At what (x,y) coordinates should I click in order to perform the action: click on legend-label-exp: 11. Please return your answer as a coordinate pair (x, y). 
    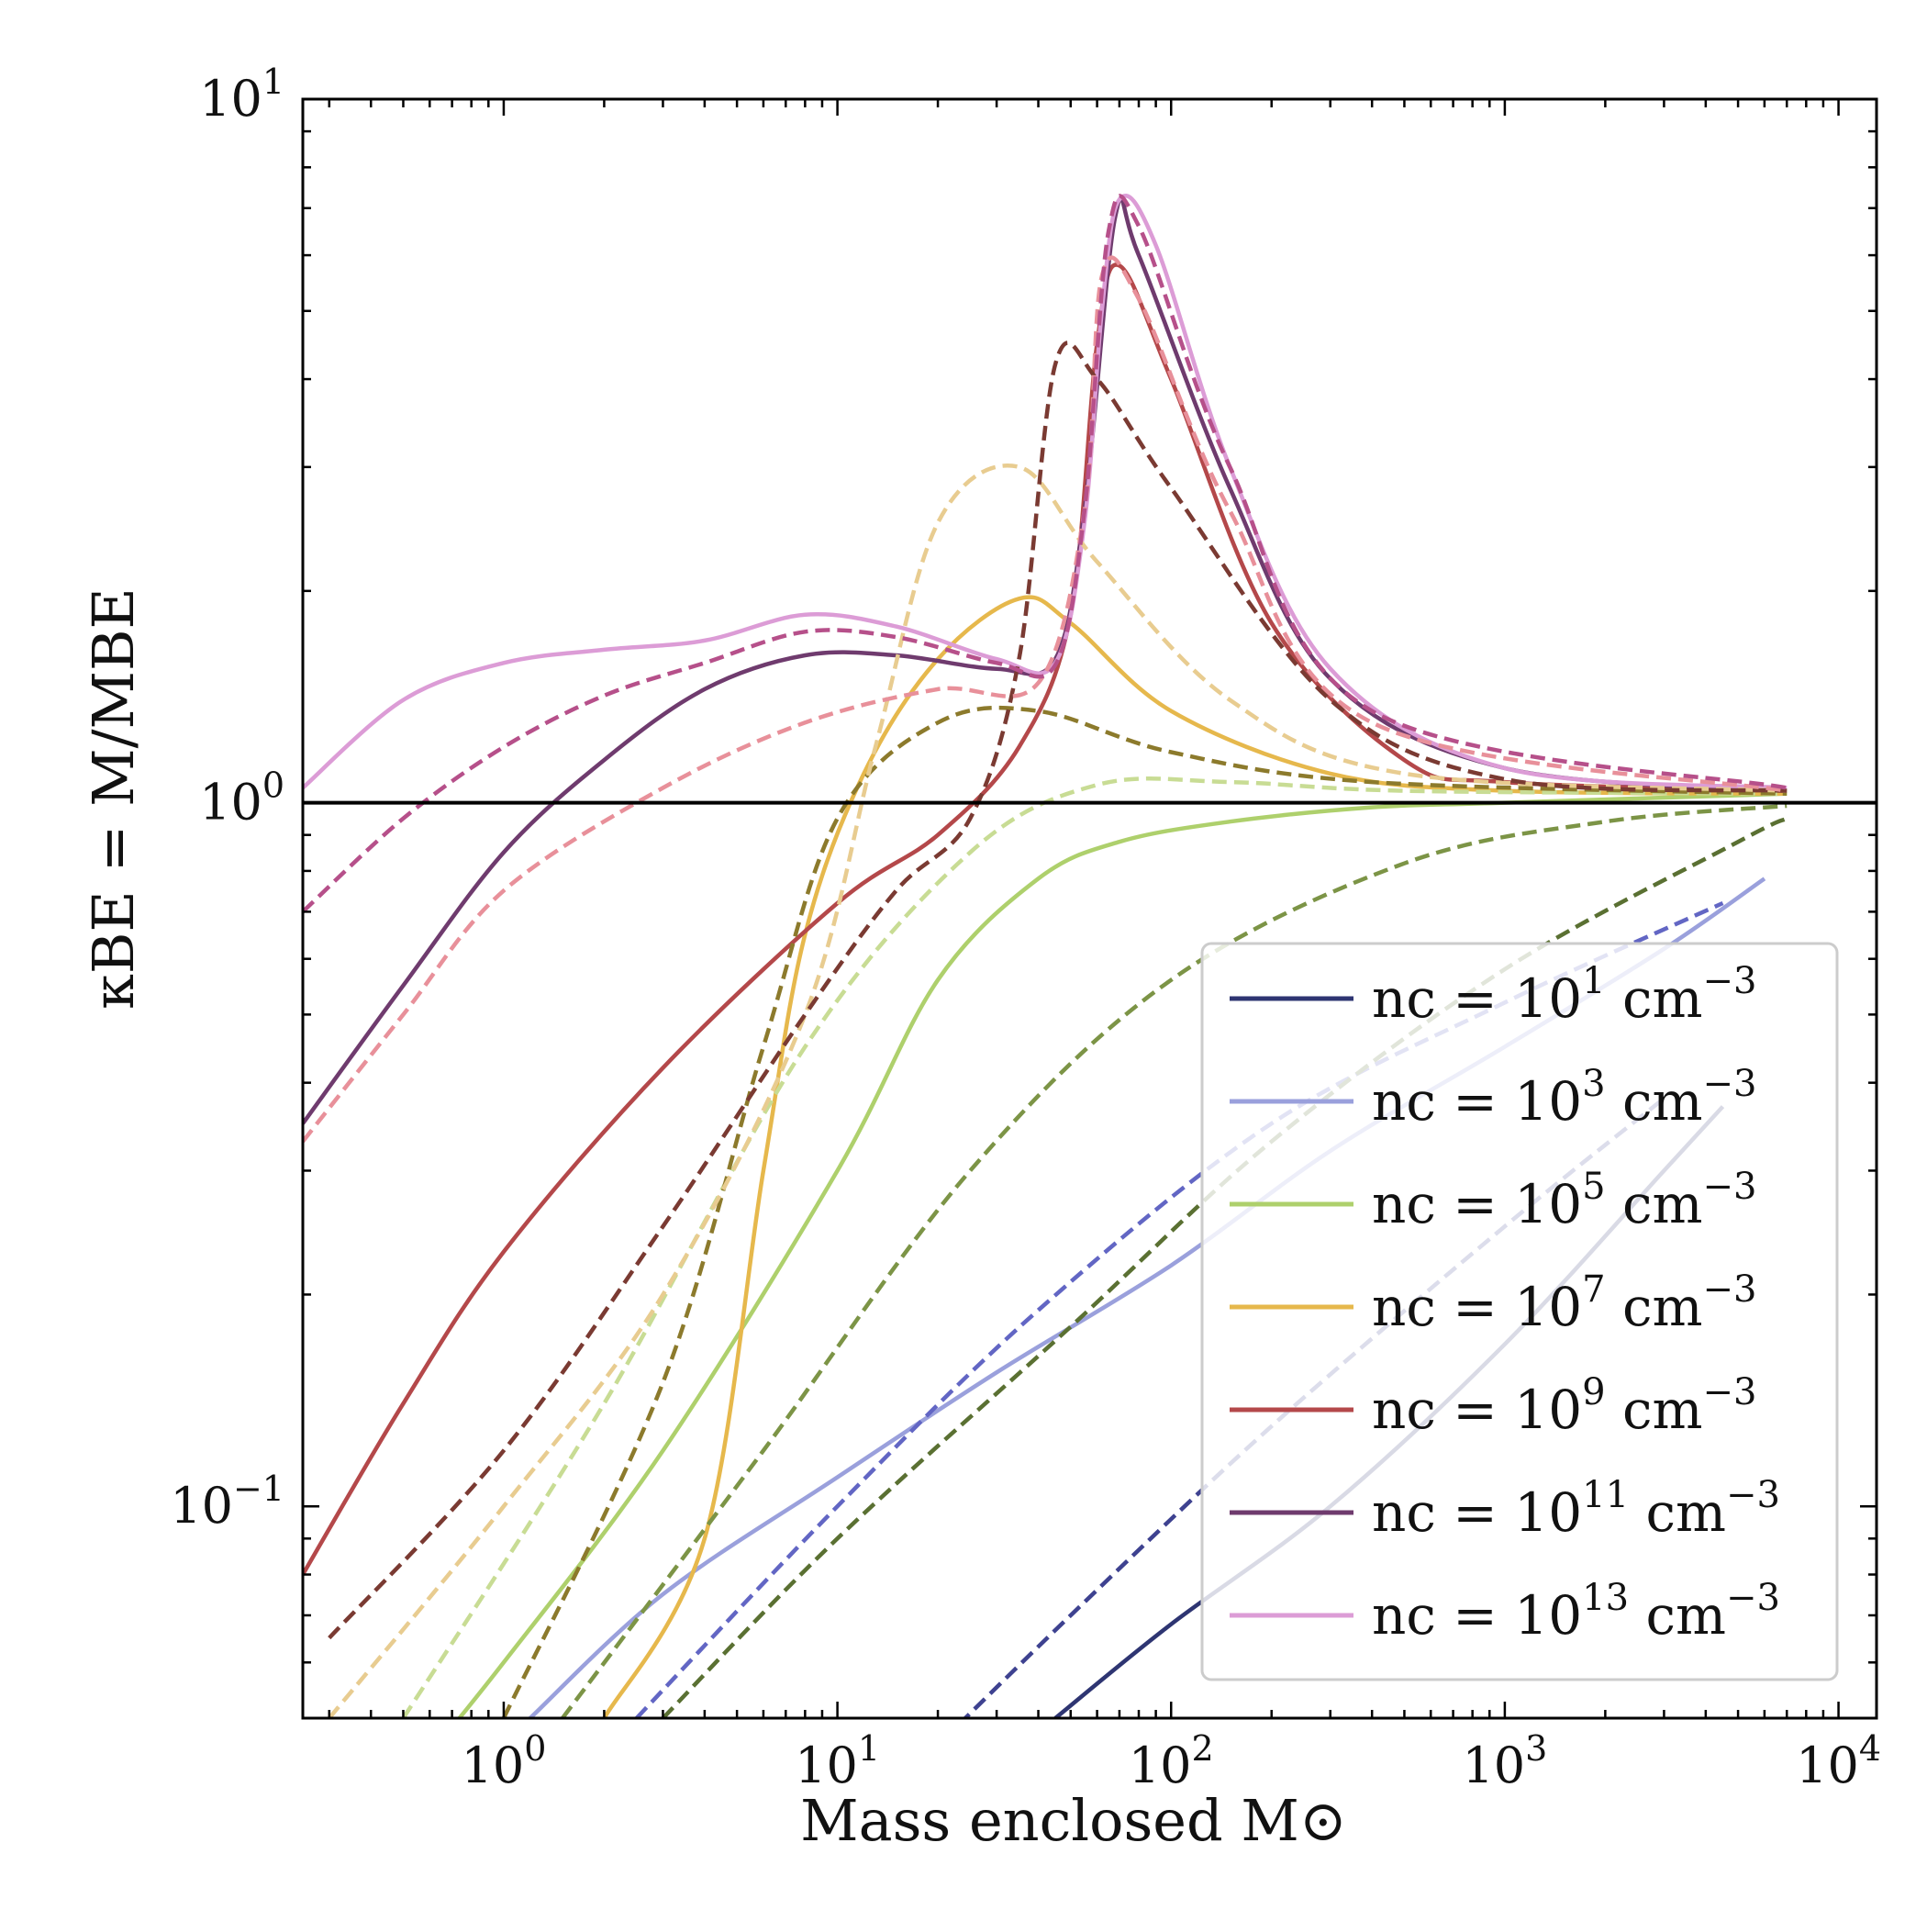
    Looking at the image, I should click on (1605, 1495).